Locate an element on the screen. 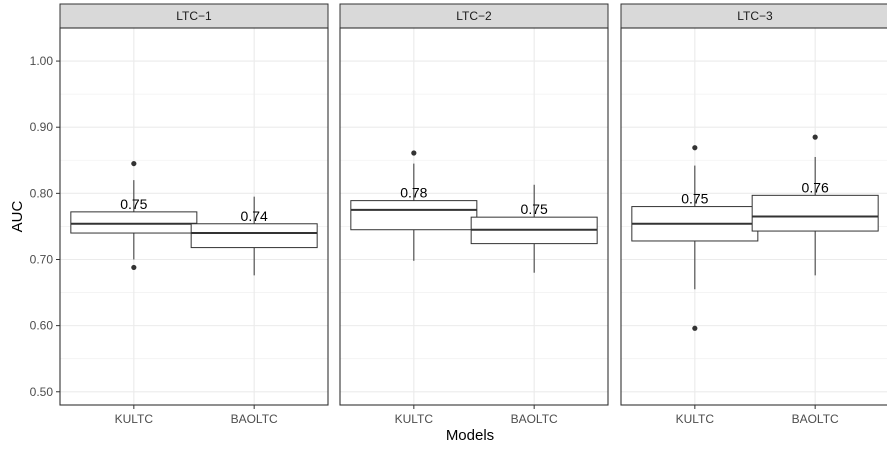  facet-strip-label: LTC−2 is located at coordinates (474, 16).